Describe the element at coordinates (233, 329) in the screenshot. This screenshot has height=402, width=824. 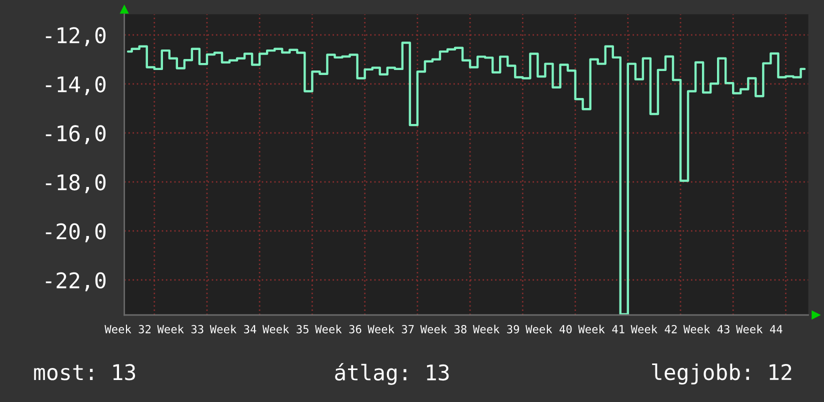
I see `x-tick-label: Week 34` at that location.